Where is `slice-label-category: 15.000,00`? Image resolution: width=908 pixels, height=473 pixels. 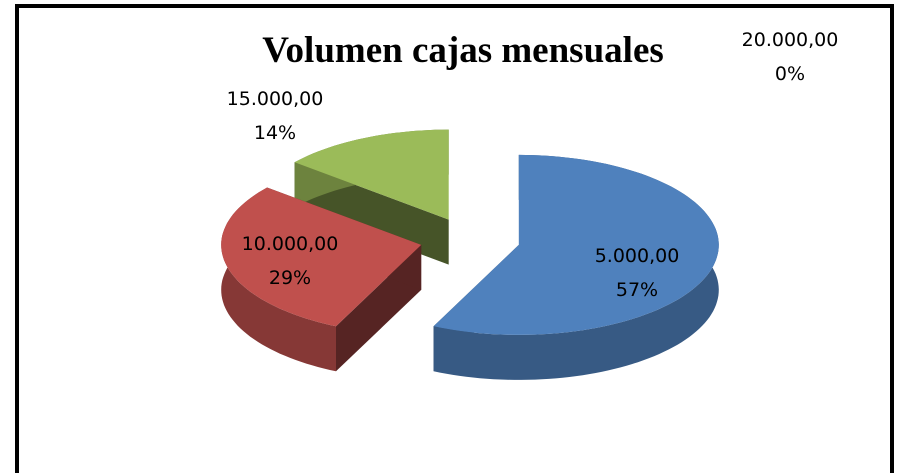
slice-label-category: 15.000,00 is located at coordinates (275, 99).